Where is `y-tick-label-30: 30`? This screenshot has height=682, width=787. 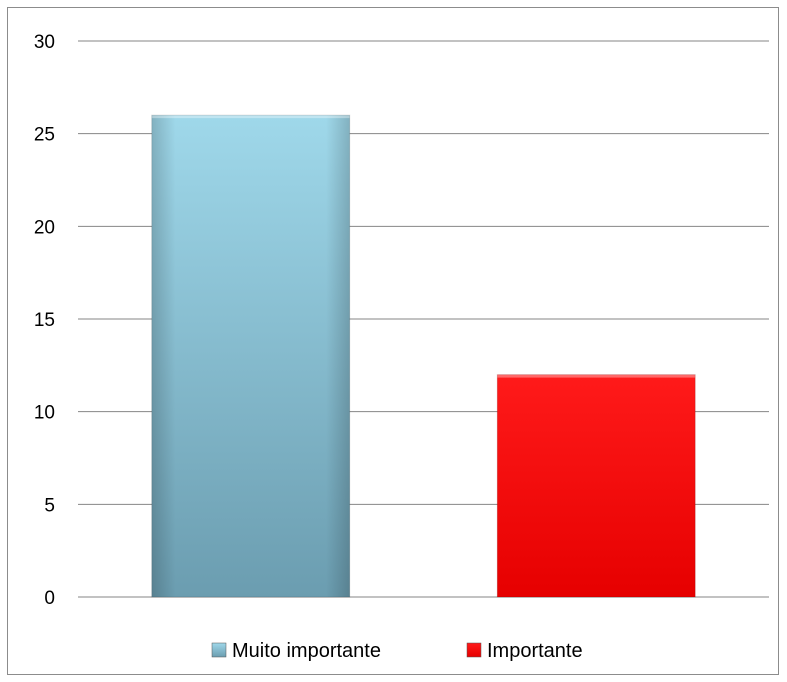 y-tick-label-30: 30 is located at coordinates (44, 42).